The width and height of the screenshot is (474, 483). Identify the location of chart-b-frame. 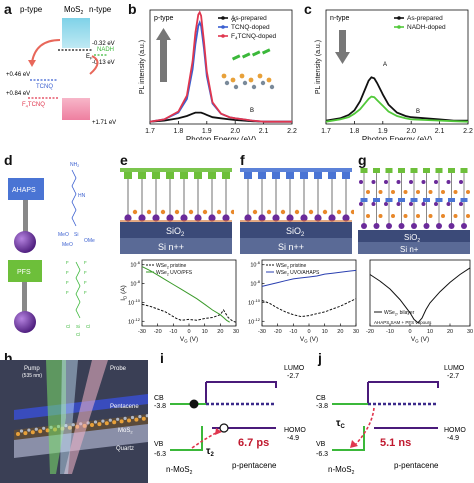
(221, 67).